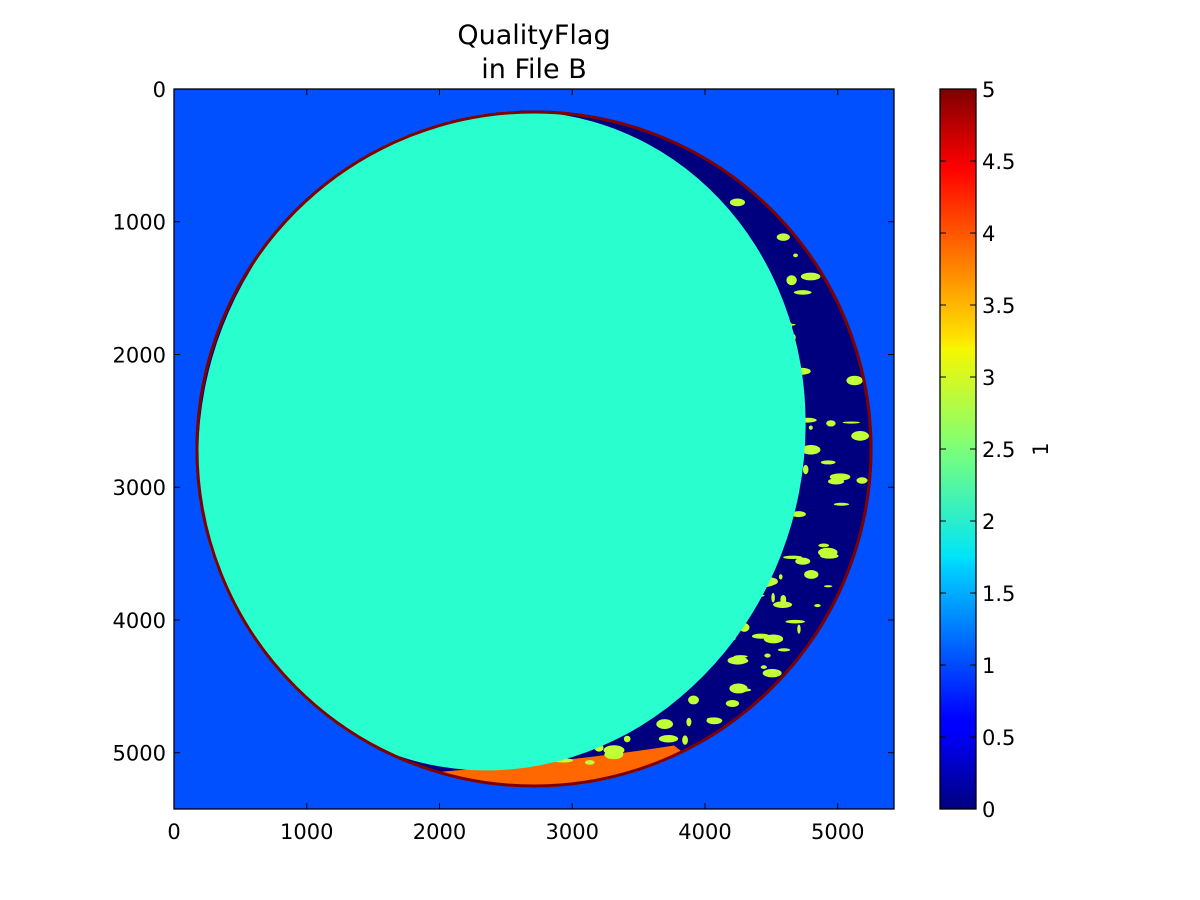 The image size is (1200, 900). I want to click on colorbar-tick-label: 1, so click(988, 666).